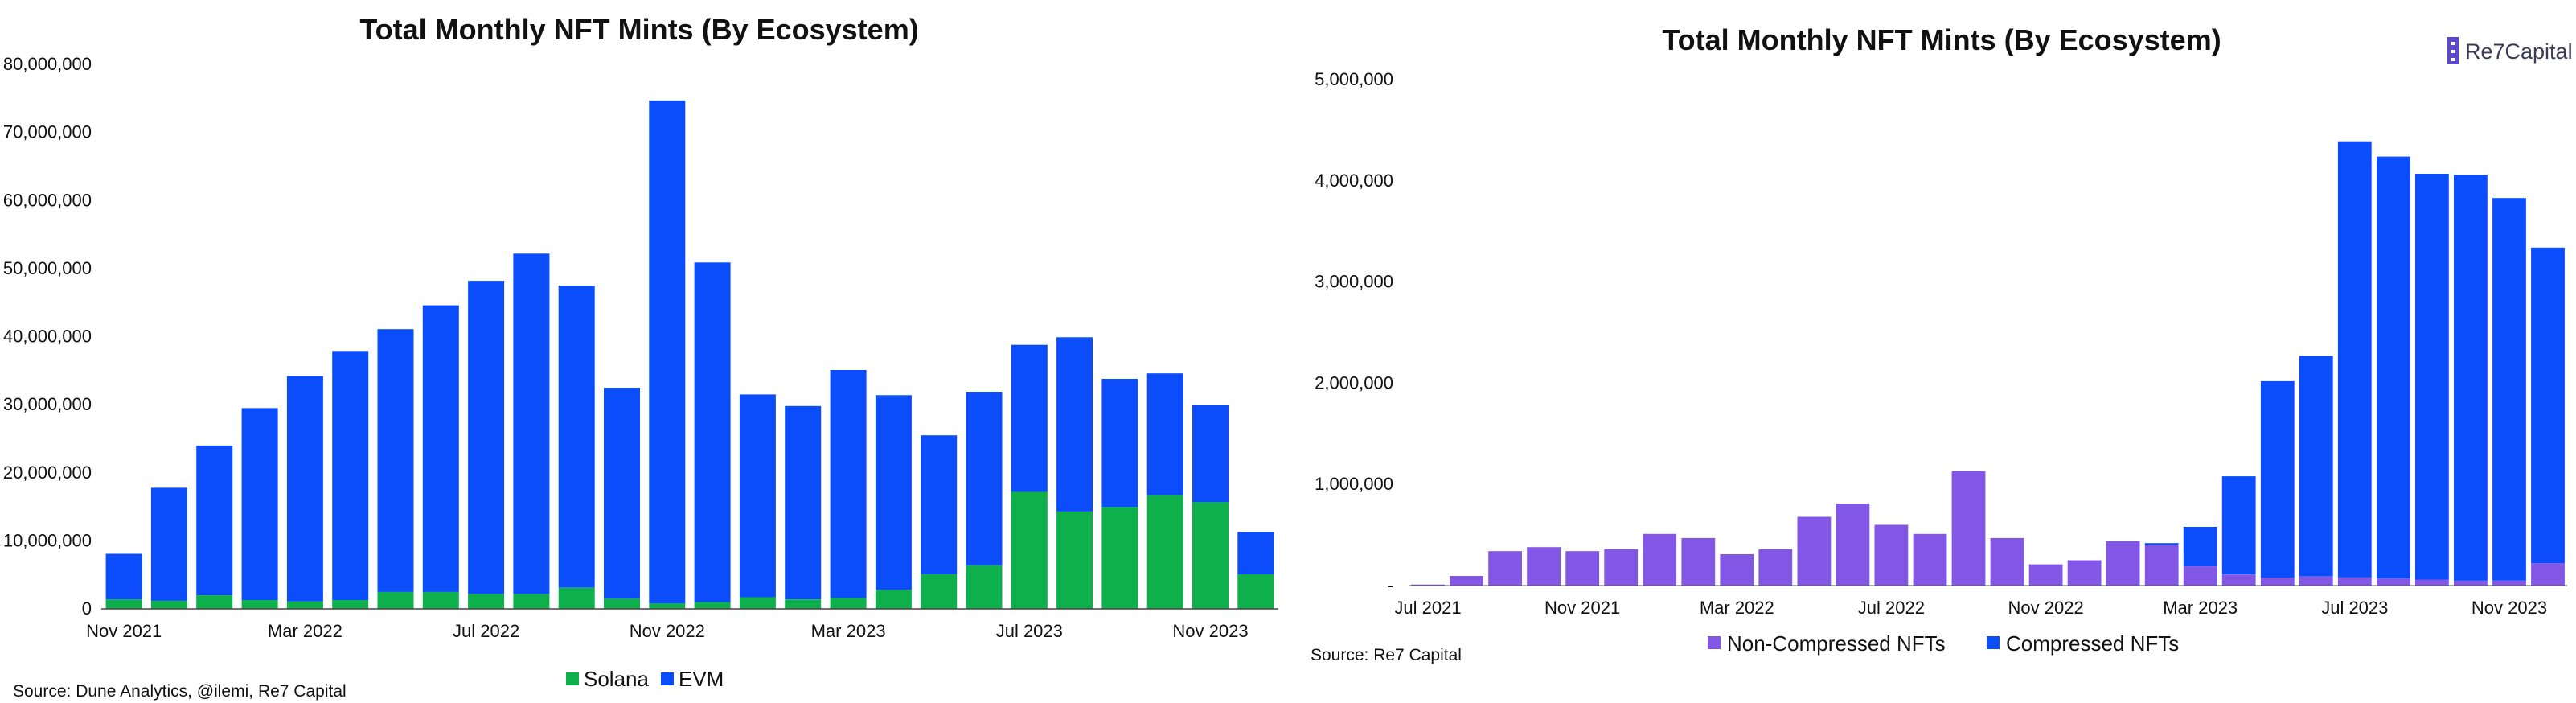  I want to click on bar-compressed-nfts-jun-2023, so click(2316, 466).